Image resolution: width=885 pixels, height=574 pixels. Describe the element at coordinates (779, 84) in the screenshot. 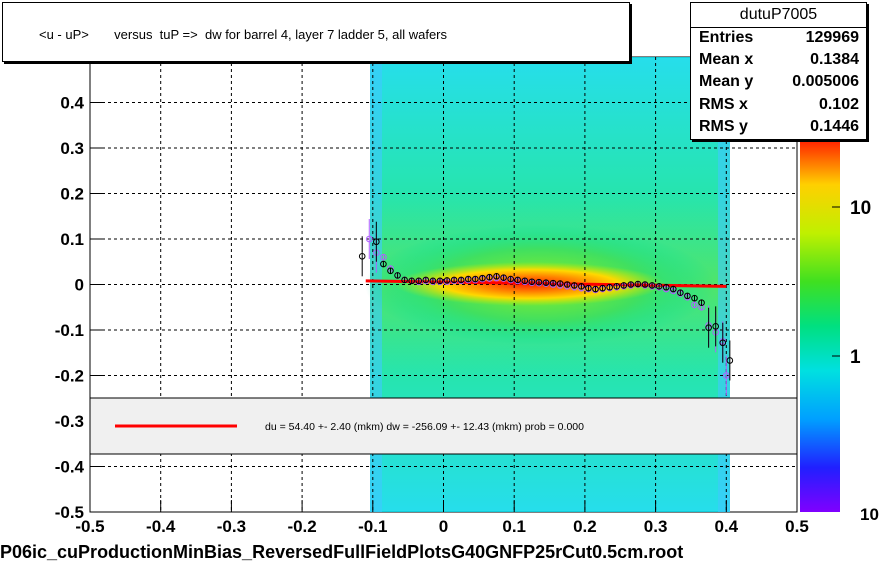

I see `stat-row-mean-y: Mean y 0.005006` at that location.